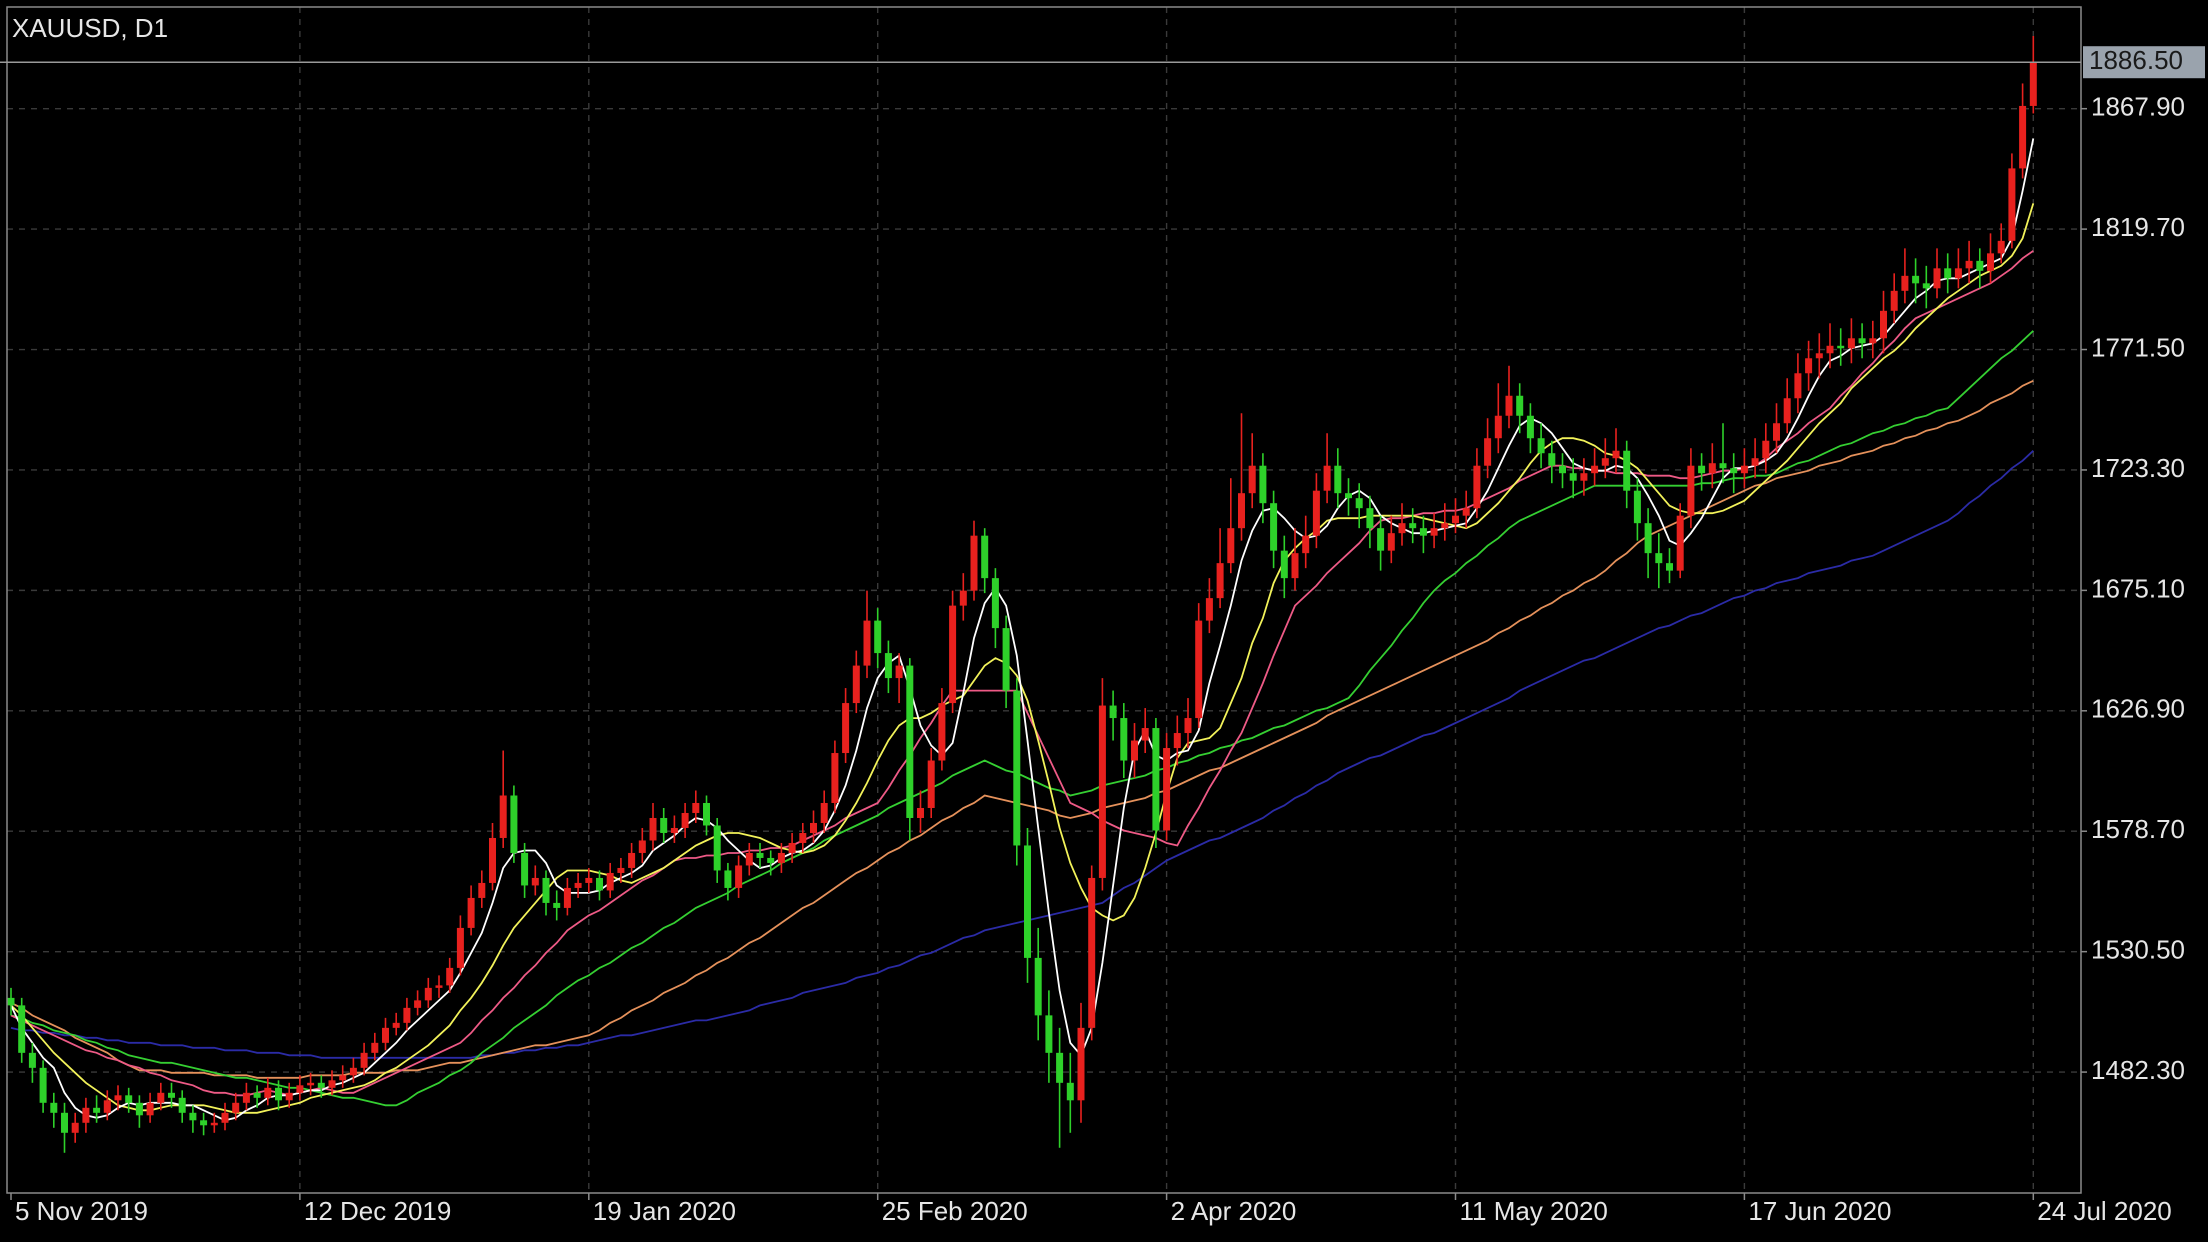 This screenshot has height=1242, width=2208. I want to click on x-tick-label: 12 Dec 2019, so click(377, 1211).